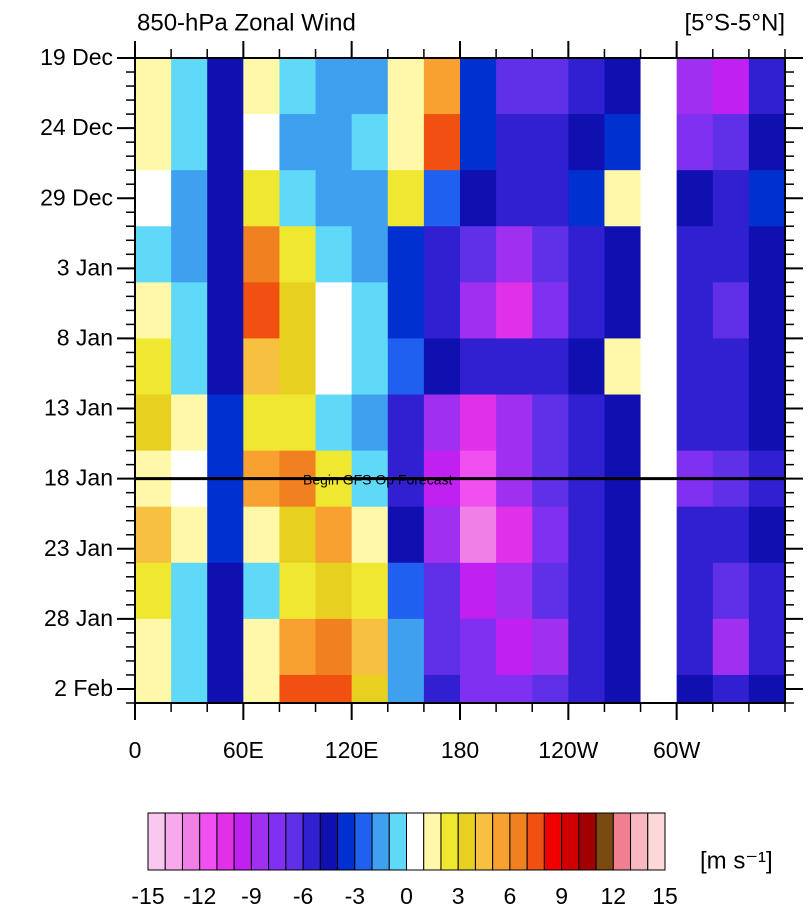 This screenshot has width=809, height=917. Describe the element at coordinates (734, 22) in the screenshot. I see `chart-subtitle: [5°S-5°N]` at that location.